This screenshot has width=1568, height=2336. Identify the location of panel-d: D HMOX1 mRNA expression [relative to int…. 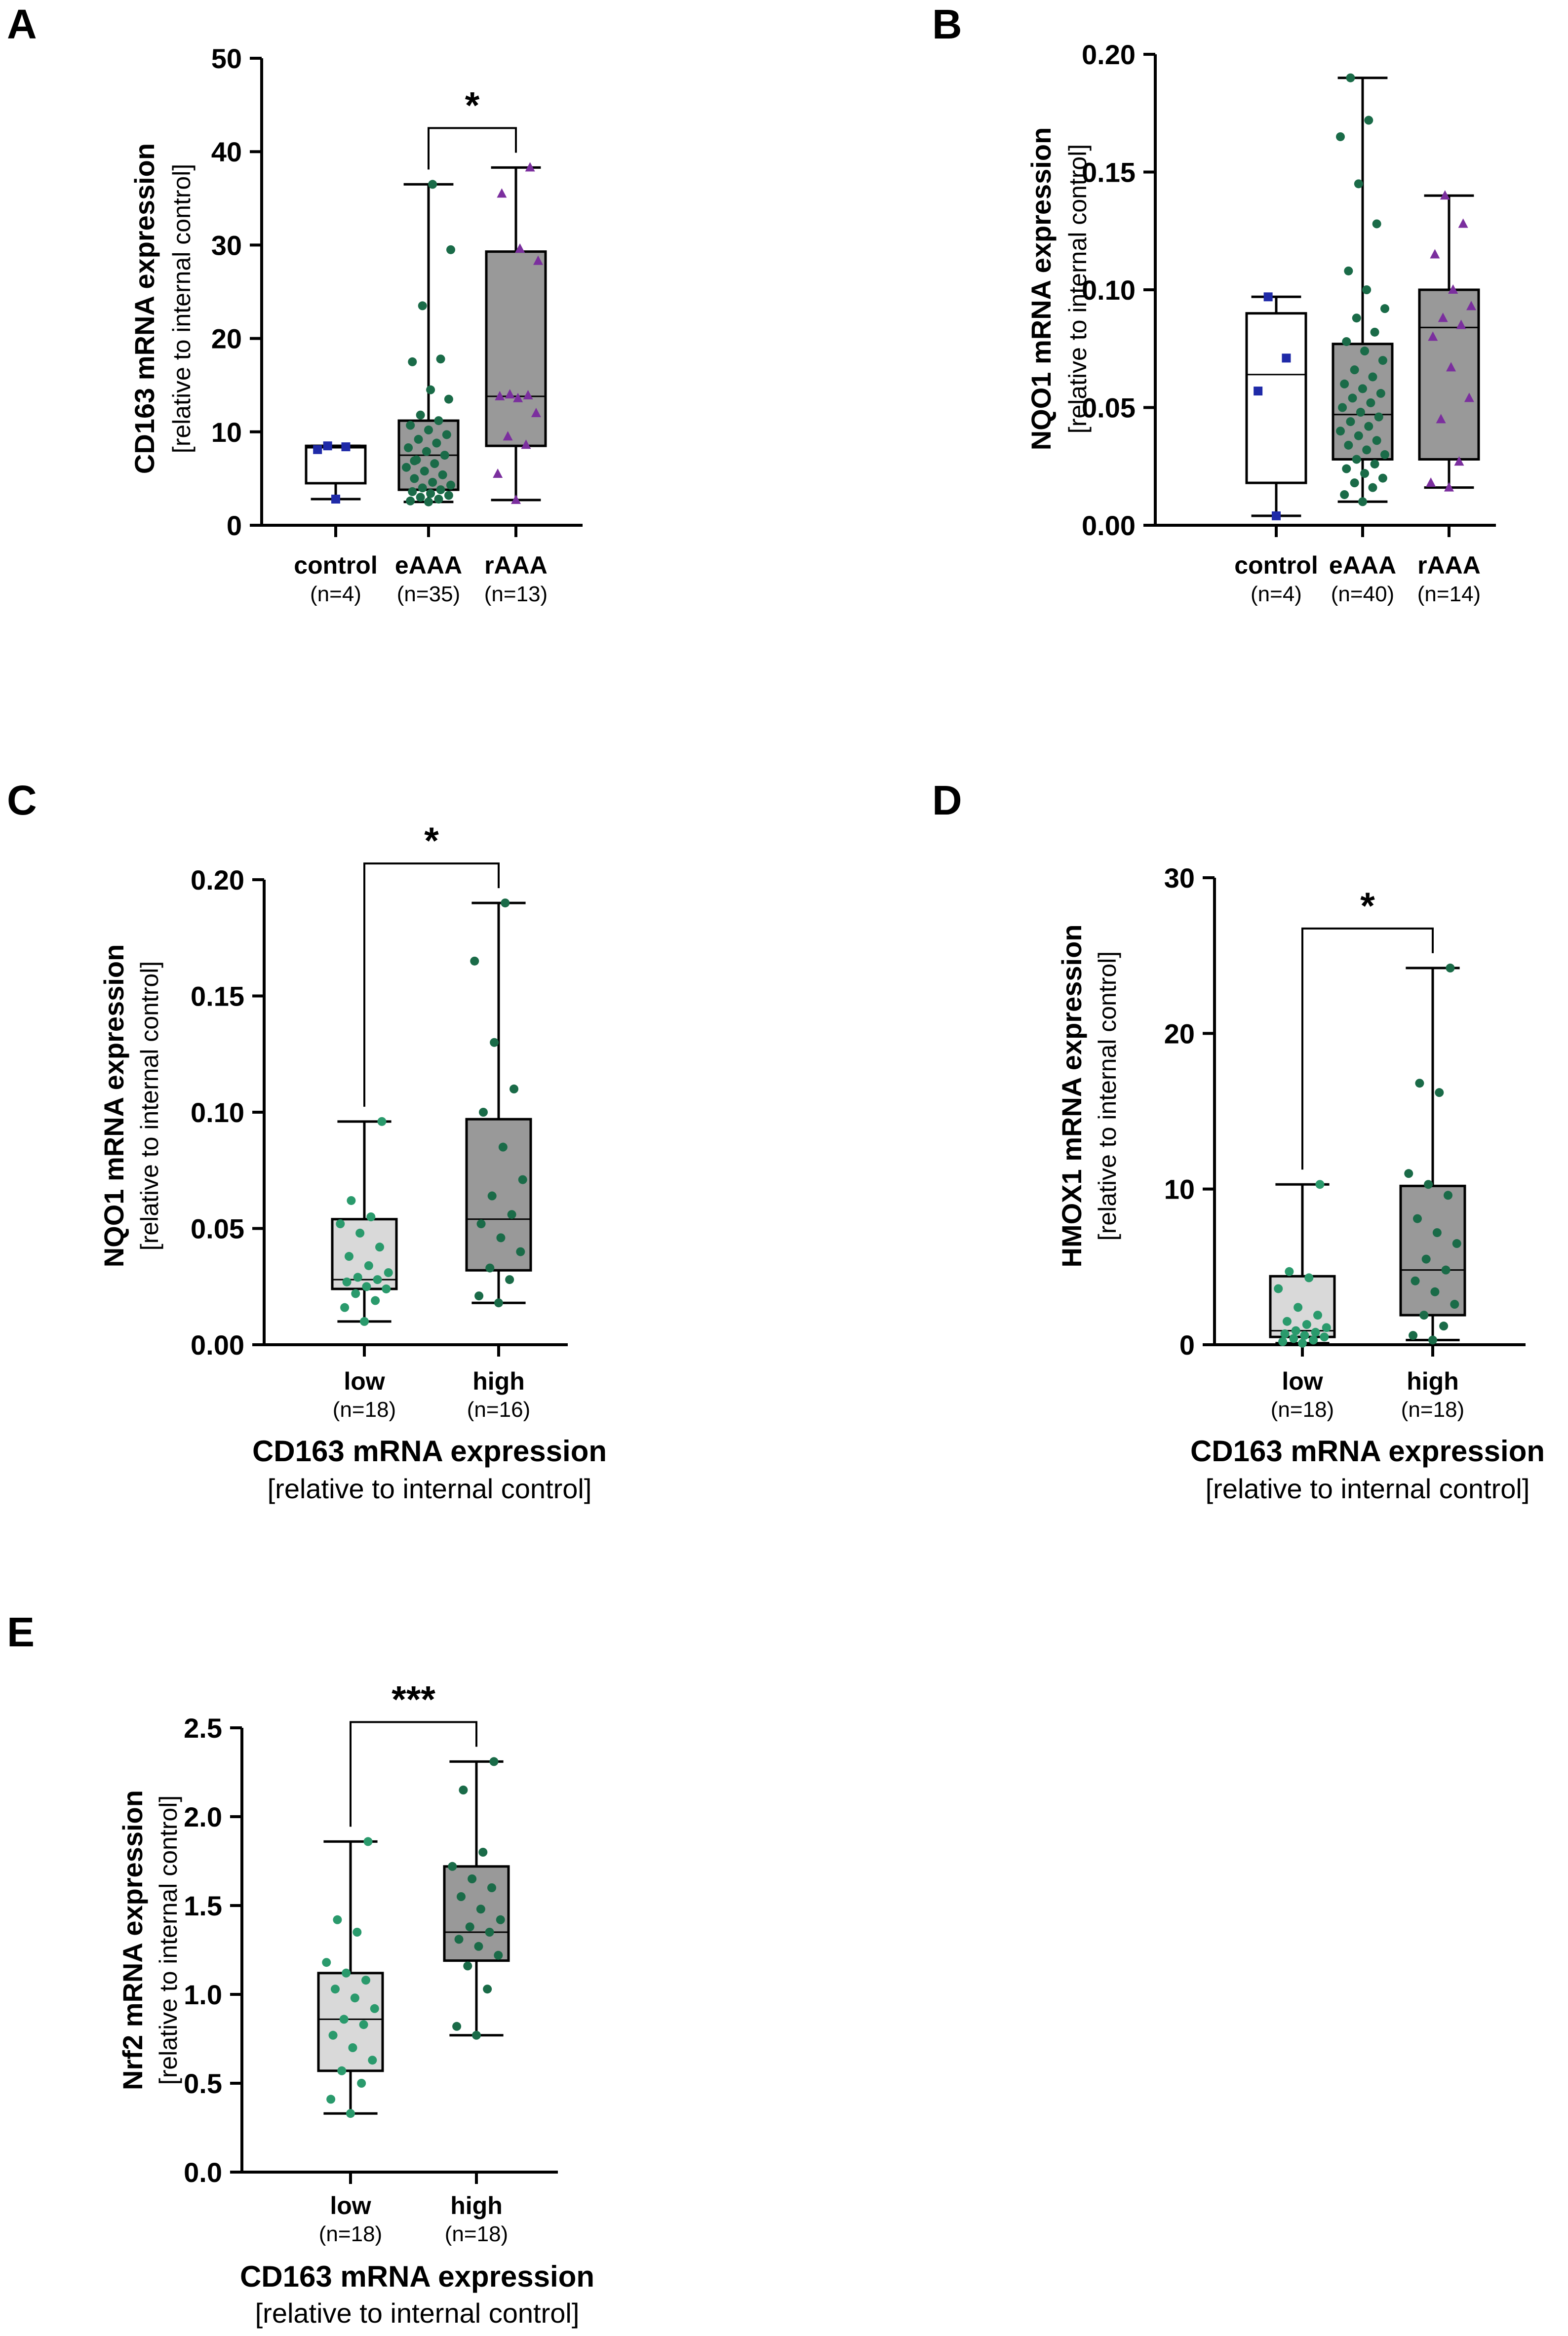
(1239, 1140).